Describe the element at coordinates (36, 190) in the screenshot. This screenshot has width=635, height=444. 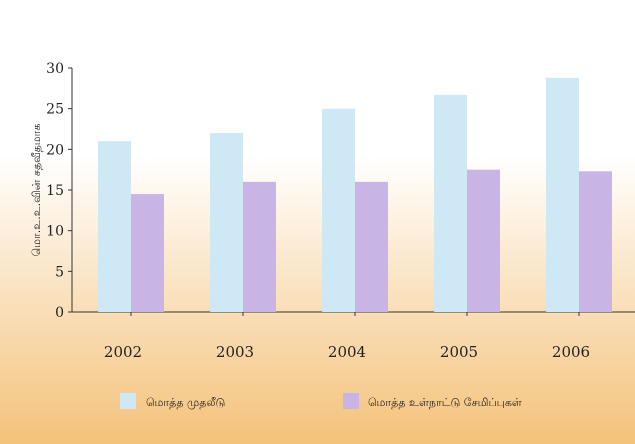
I see `y-axis-title: மொ.உ.உ.வின் சதவீதமாக` at that location.